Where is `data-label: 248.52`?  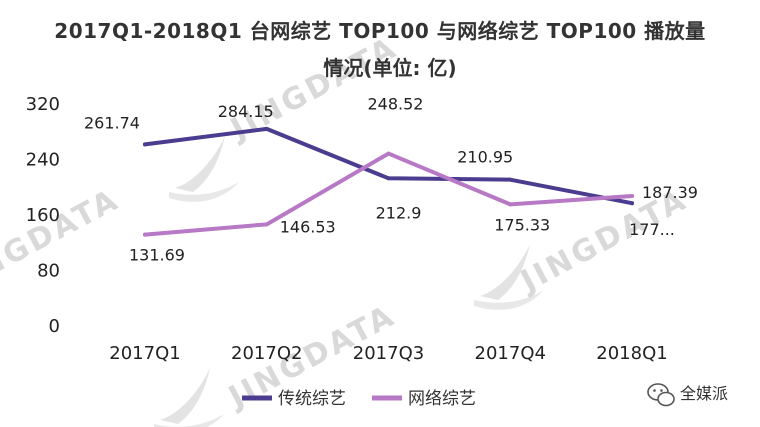 data-label: 248.52 is located at coordinates (396, 104).